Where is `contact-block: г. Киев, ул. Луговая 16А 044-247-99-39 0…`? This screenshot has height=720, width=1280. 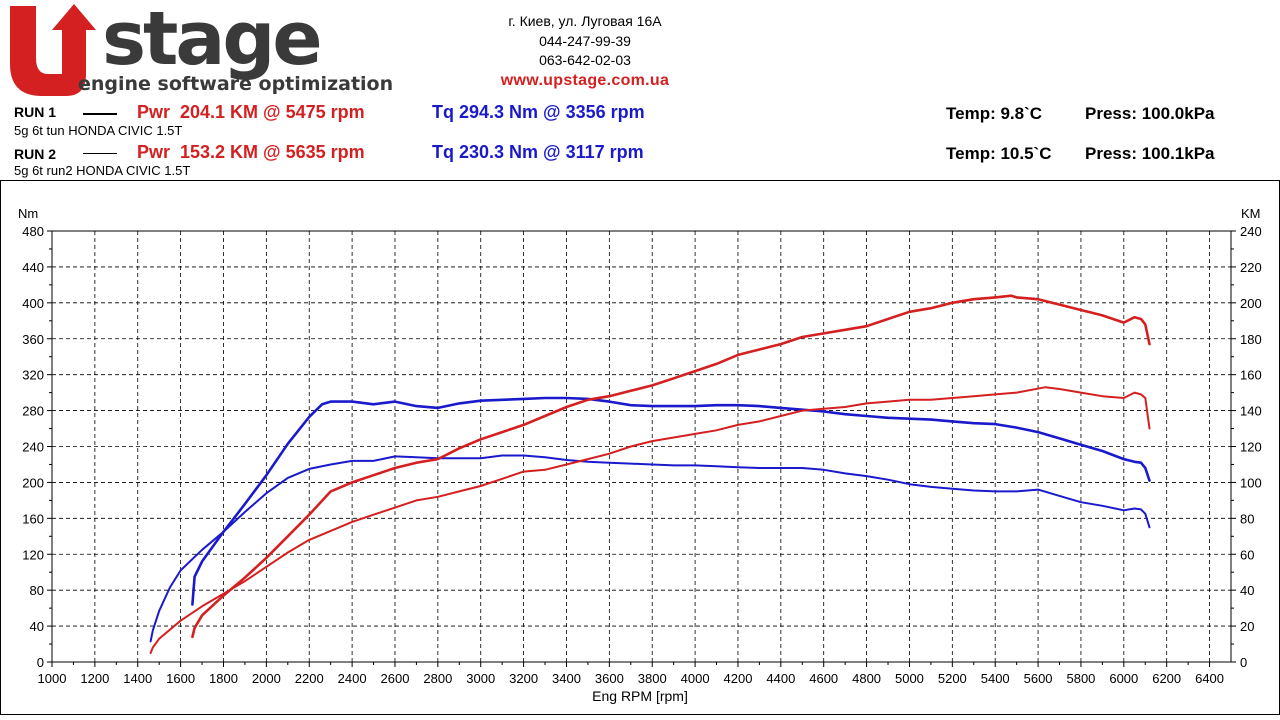
contact-block: г. Киев, ул. Луговая 16А 044-247-99-39 0… is located at coordinates (585, 51).